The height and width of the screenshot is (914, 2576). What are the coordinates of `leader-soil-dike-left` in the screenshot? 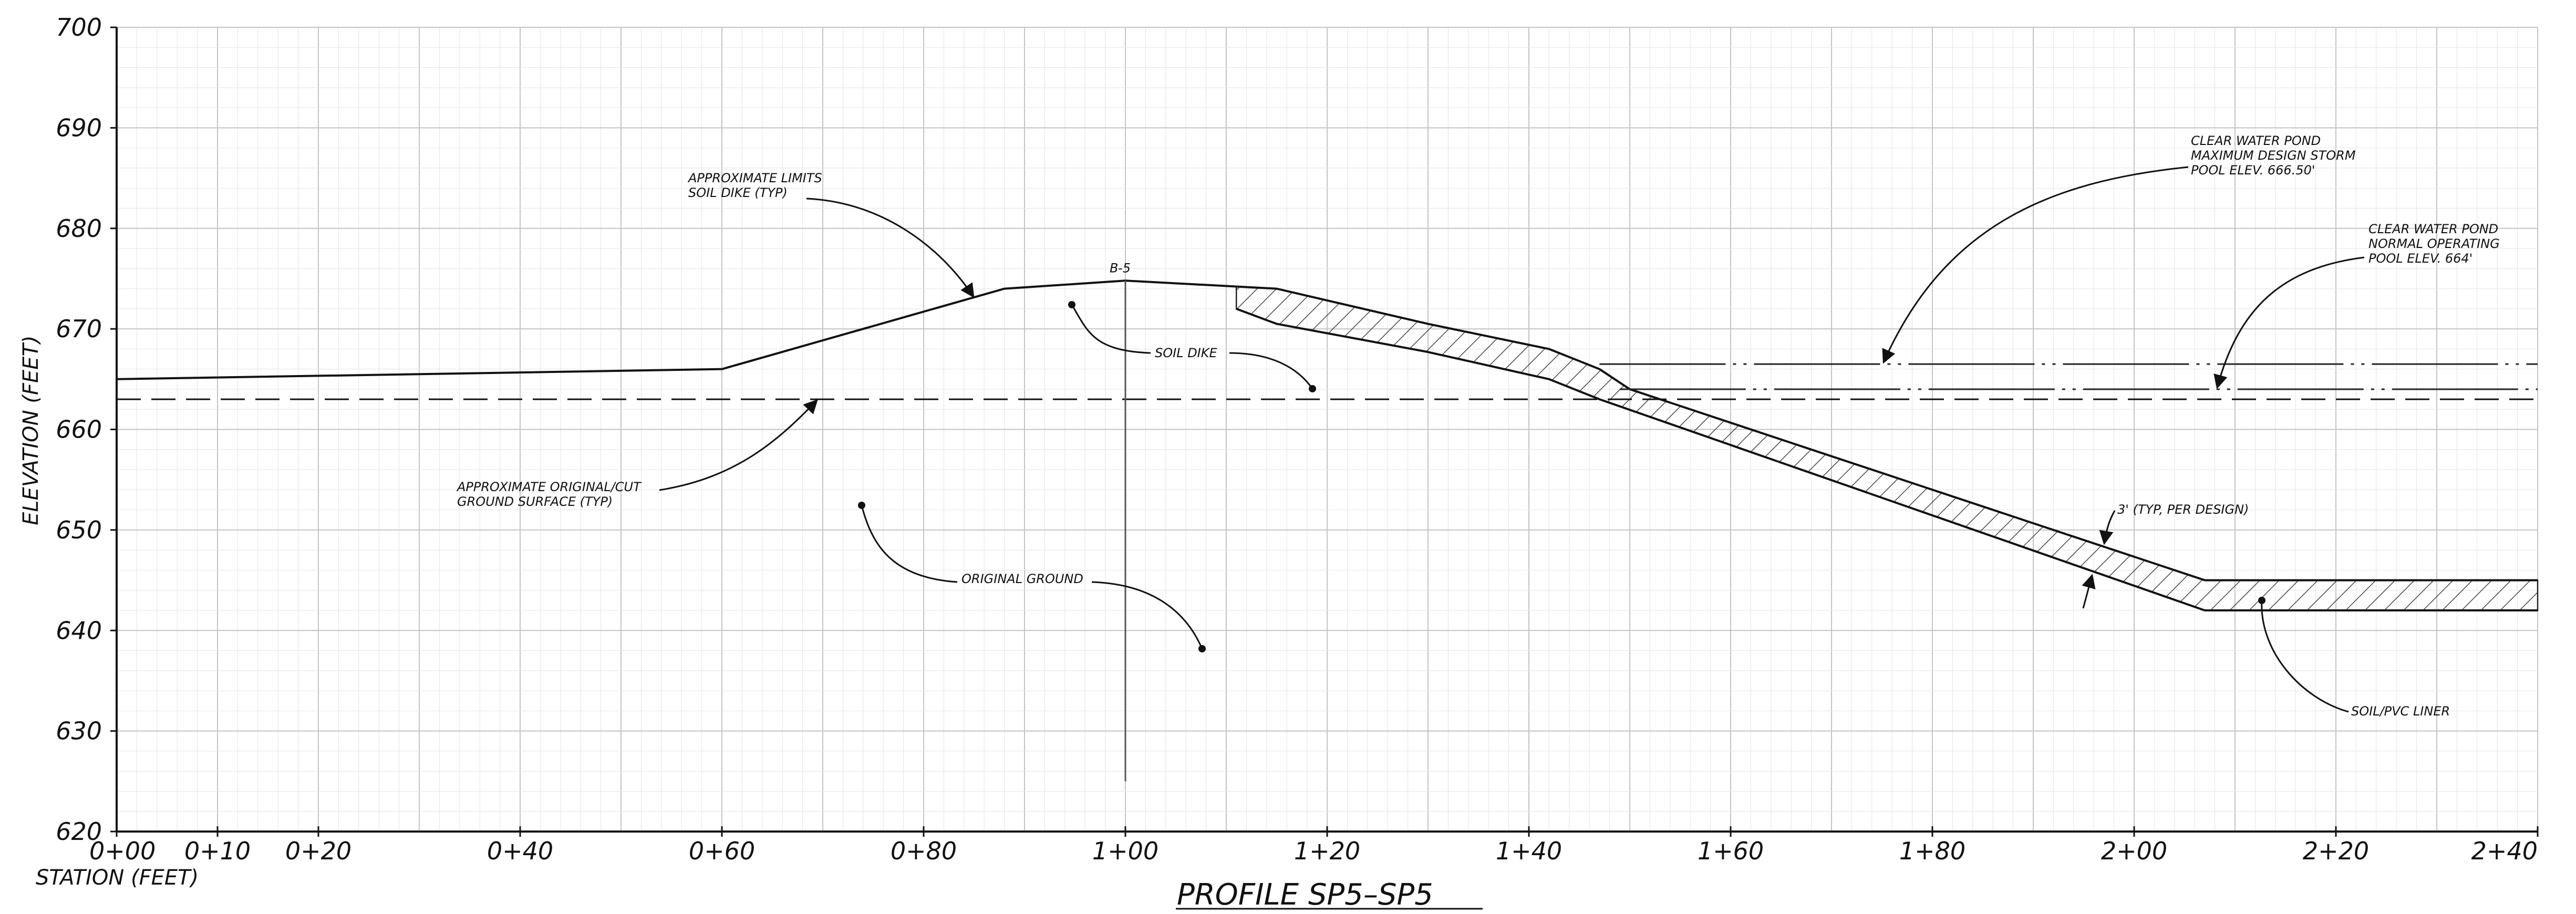 It's located at (1111, 329).